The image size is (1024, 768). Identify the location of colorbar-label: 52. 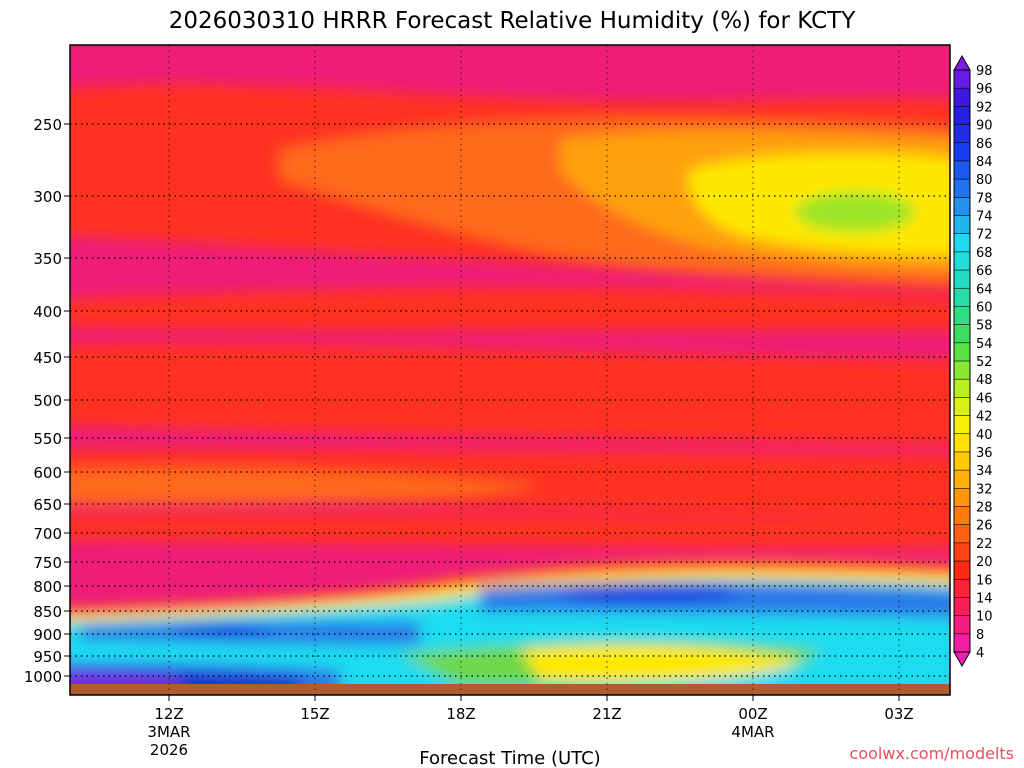
(984, 362).